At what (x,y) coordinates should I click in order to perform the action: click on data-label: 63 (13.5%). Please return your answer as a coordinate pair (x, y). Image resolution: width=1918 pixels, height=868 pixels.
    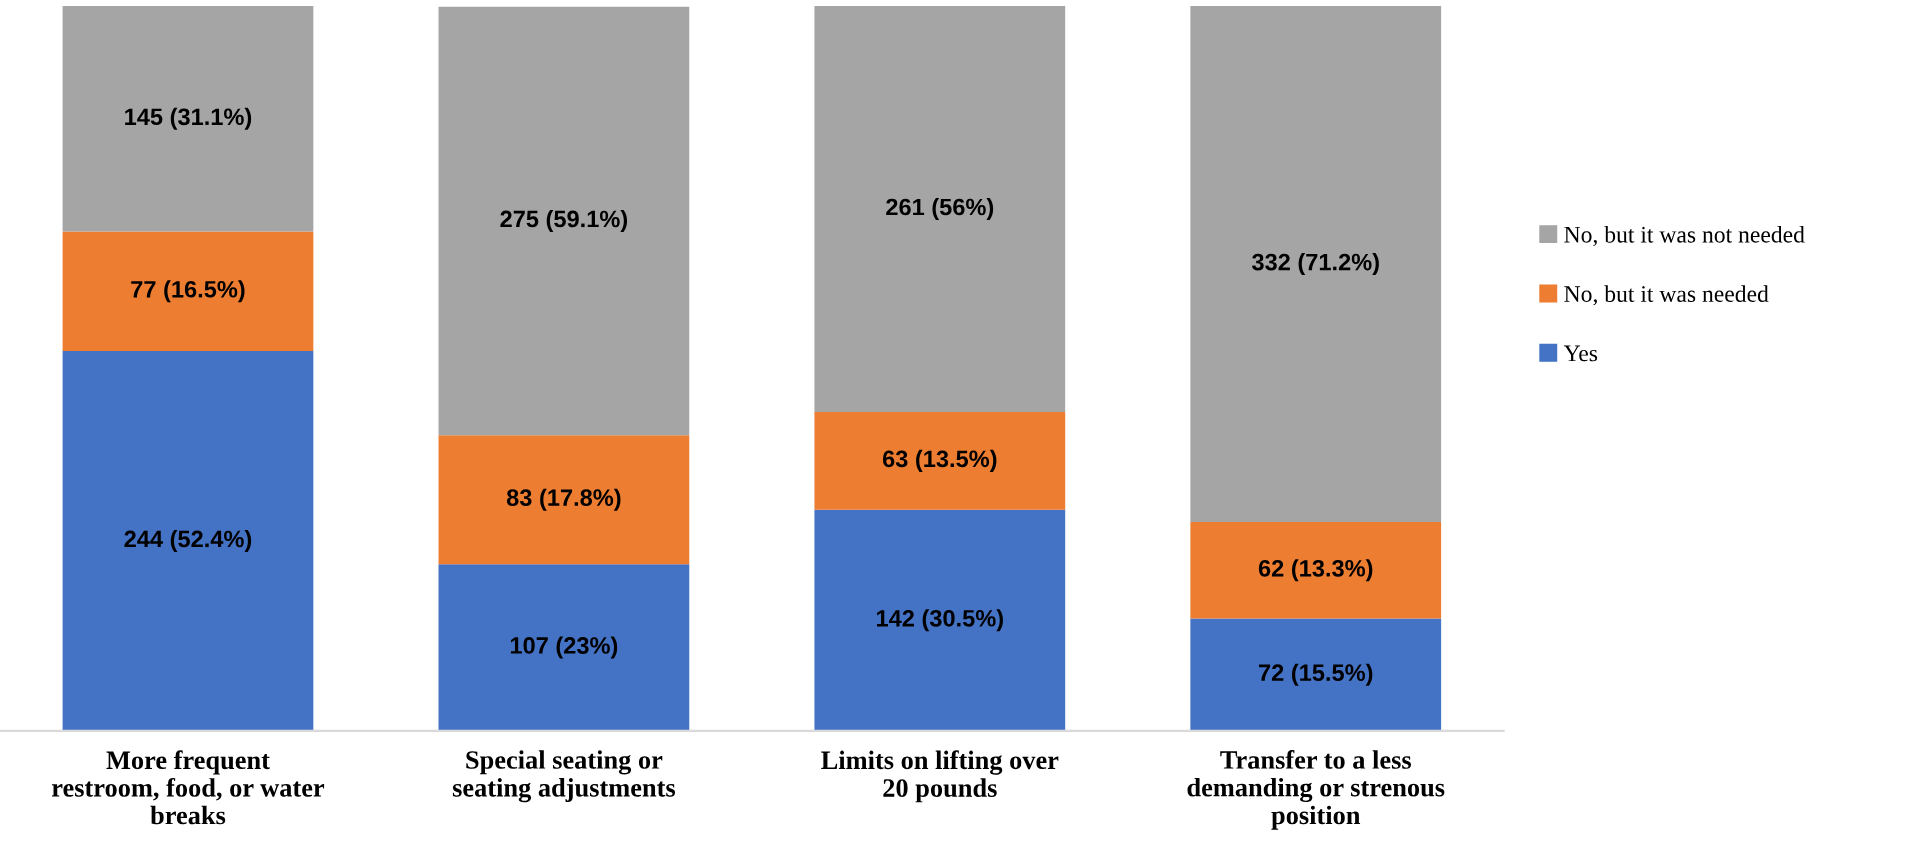
    Looking at the image, I should click on (939, 460).